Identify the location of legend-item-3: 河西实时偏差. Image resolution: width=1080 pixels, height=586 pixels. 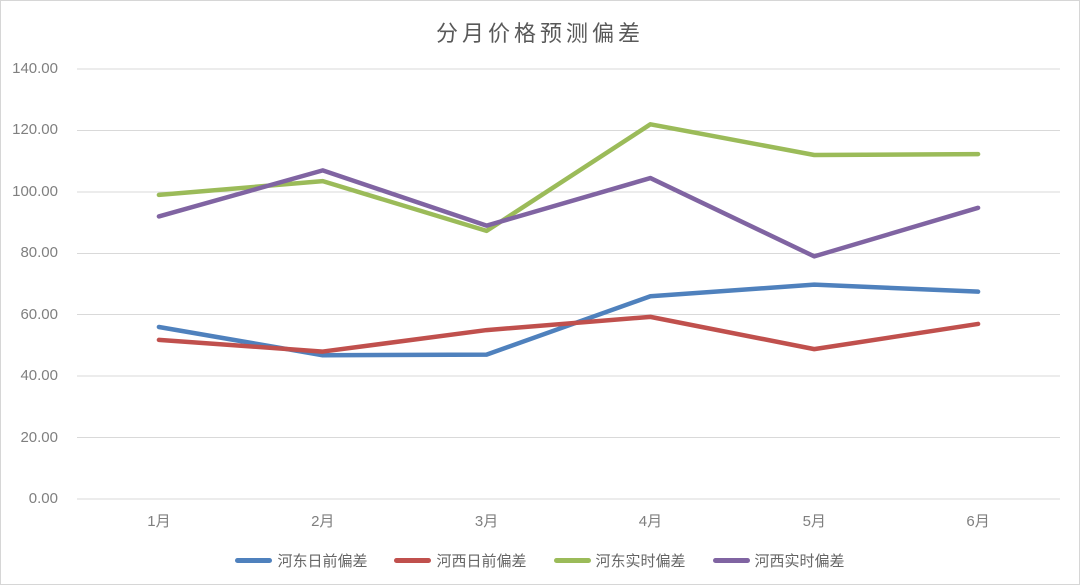
(778, 560).